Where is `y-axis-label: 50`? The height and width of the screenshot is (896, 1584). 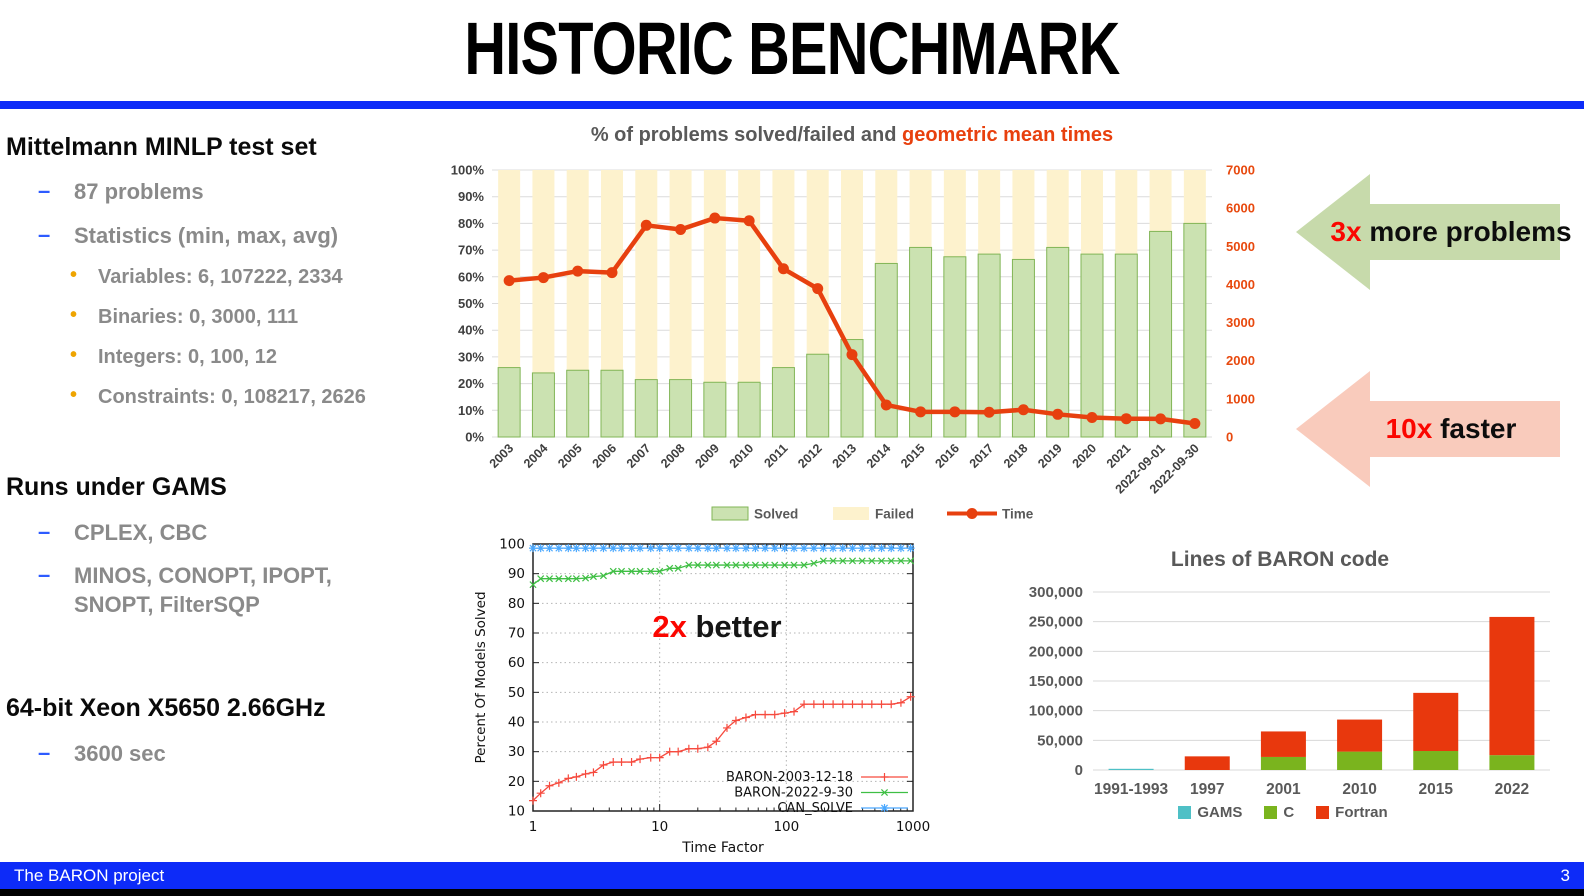
y-axis-label: 50 is located at coordinates (516, 693).